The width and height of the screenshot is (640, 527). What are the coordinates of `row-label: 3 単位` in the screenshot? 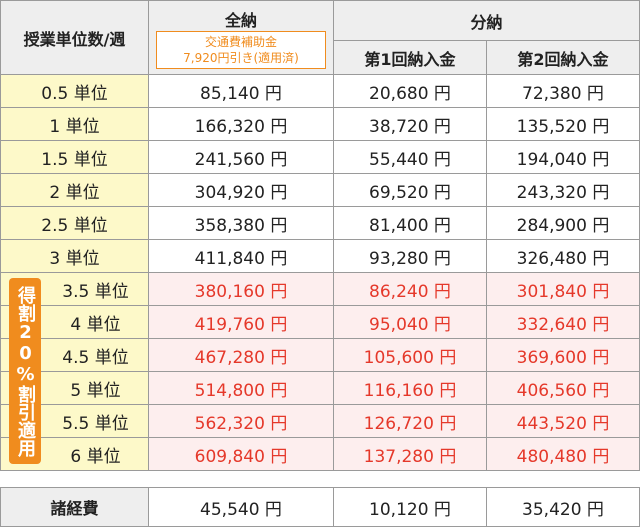 It's located at (74, 256).